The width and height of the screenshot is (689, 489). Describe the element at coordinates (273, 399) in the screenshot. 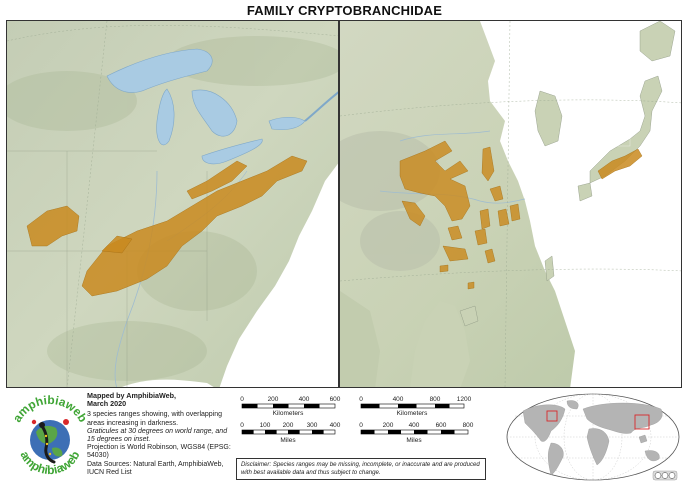

I see `scale-km-tick: 200` at that location.